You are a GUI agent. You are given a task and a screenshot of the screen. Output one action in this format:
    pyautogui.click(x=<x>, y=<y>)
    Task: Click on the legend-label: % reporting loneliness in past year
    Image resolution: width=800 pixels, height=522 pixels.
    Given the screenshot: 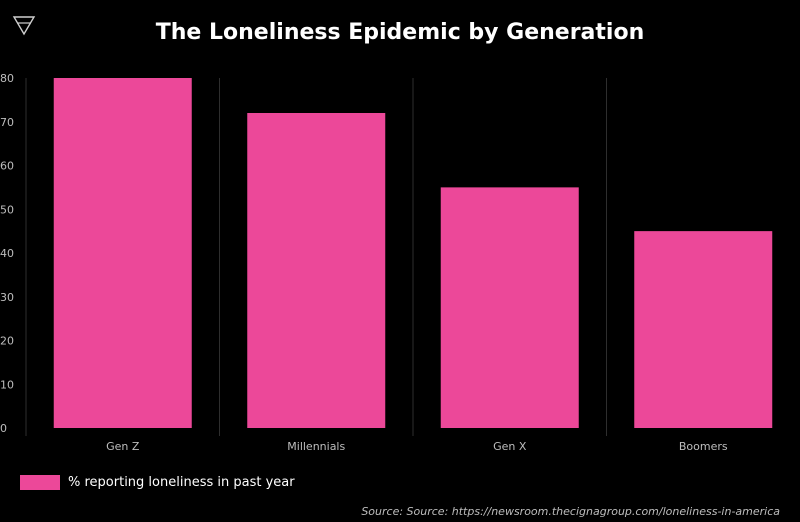 What is the action you would take?
    pyautogui.click(x=181, y=482)
    